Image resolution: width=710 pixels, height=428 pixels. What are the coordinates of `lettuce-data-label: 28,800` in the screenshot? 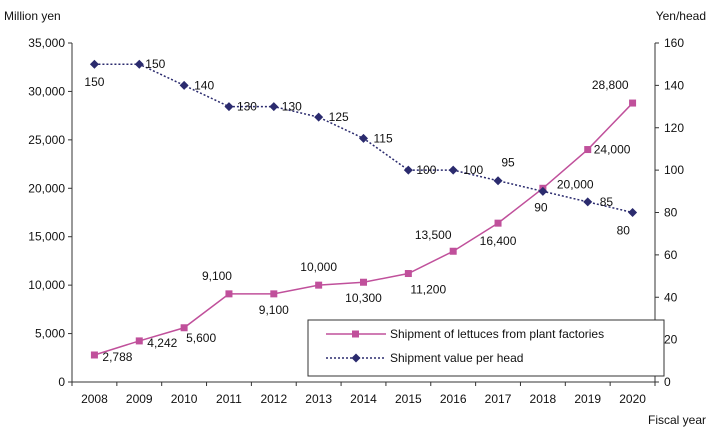 It's located at (610, 85).